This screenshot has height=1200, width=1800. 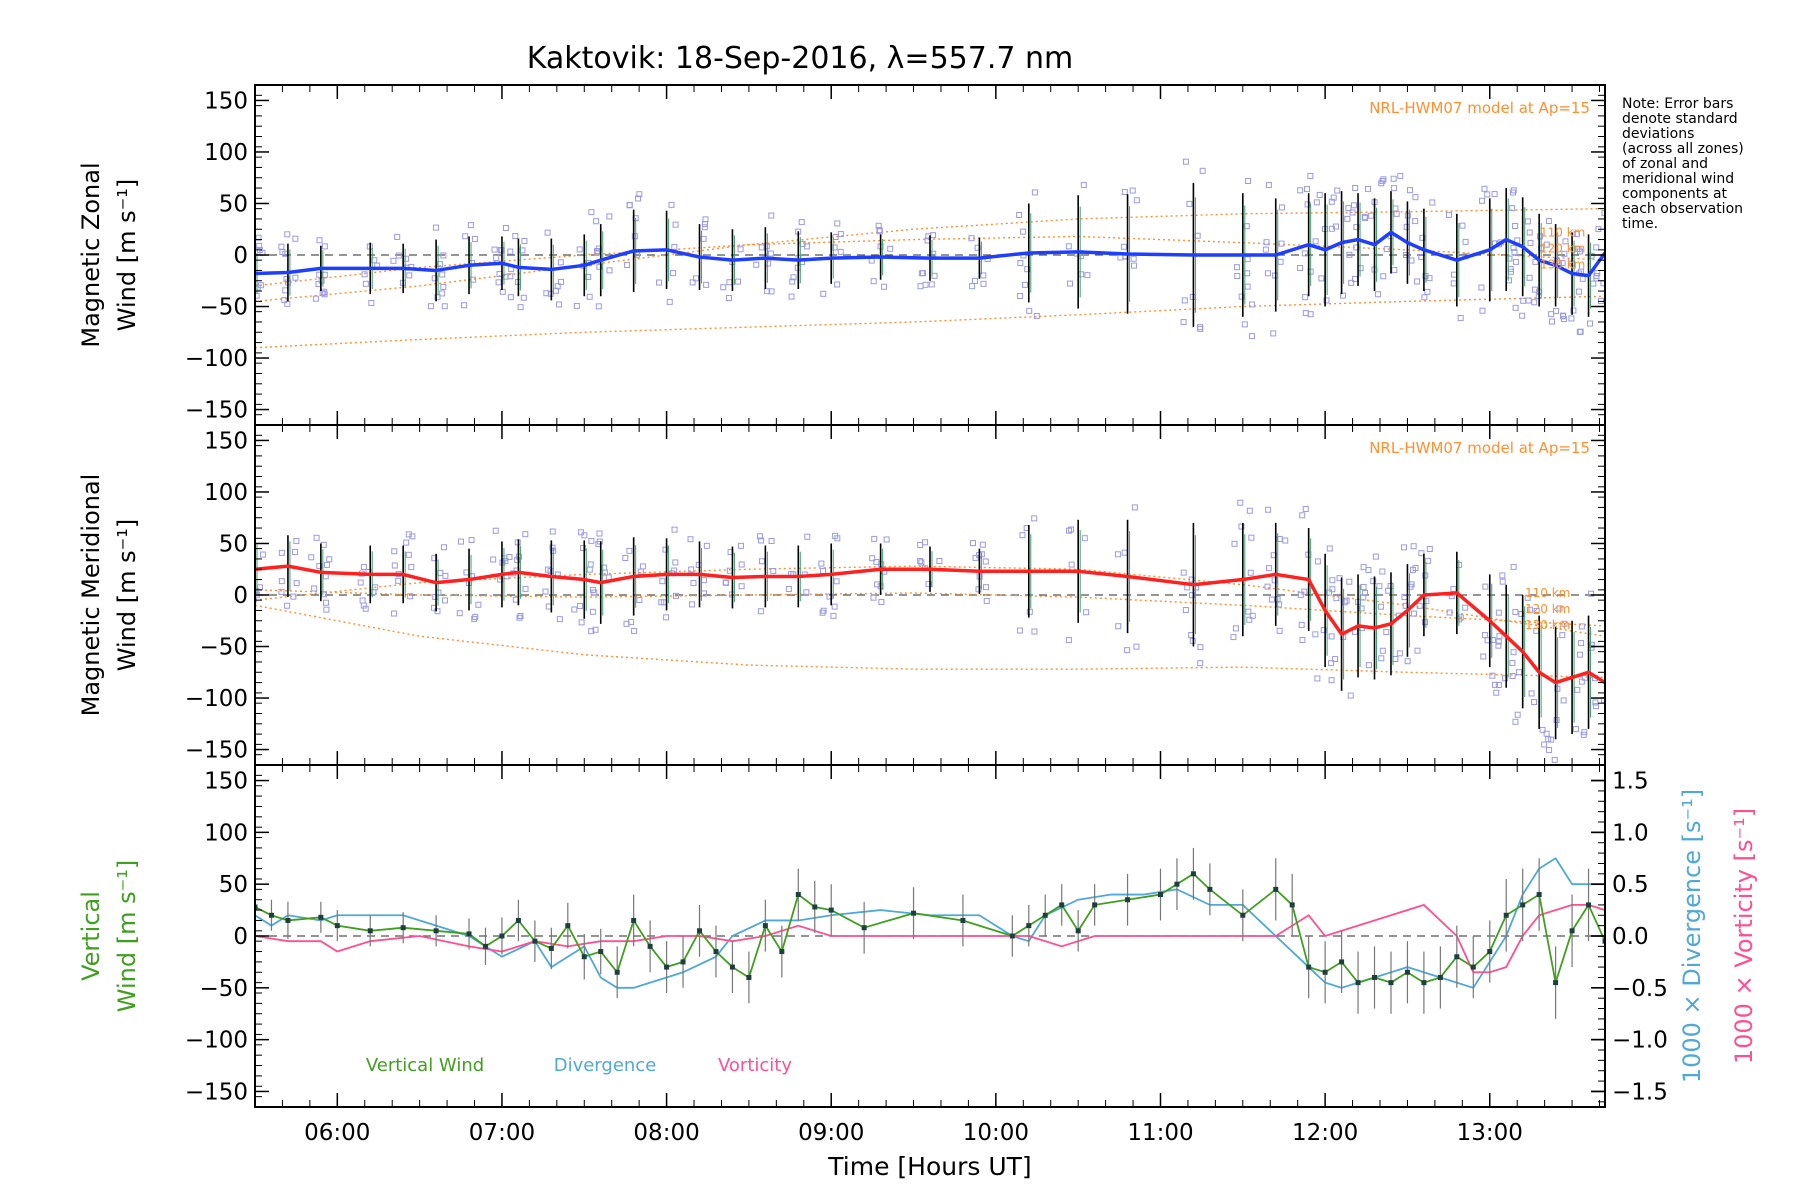 What do you see at coordinates (216, 359) in the screenshot?
I see `y-tick-label: −100` at bounding box center [216, 359].